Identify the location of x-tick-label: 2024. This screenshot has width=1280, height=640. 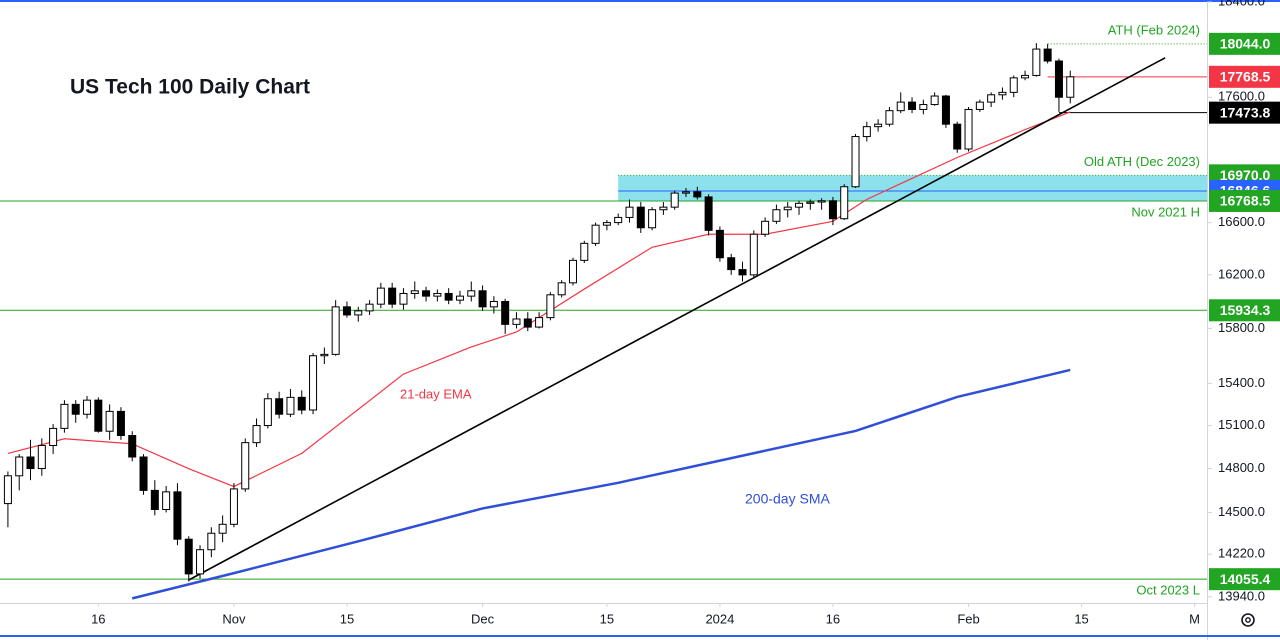
(719, 618).